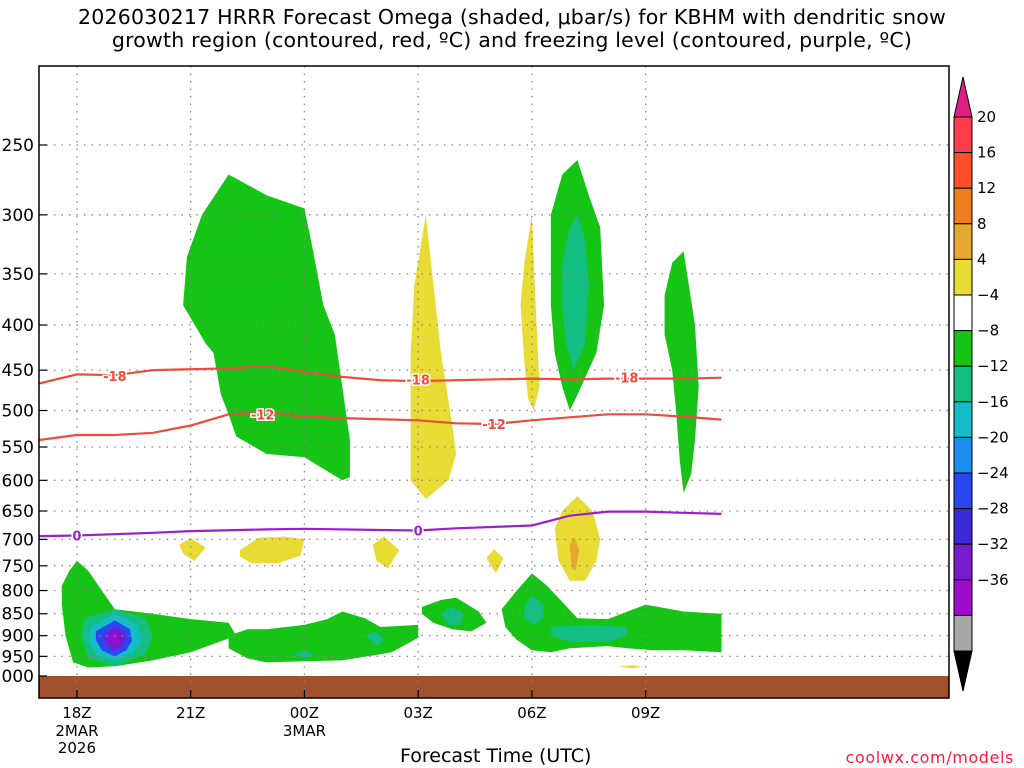  Describe the element at coordinates (18, 567) in the screenshot. I see `y-tick-label-750: 750` at that location.